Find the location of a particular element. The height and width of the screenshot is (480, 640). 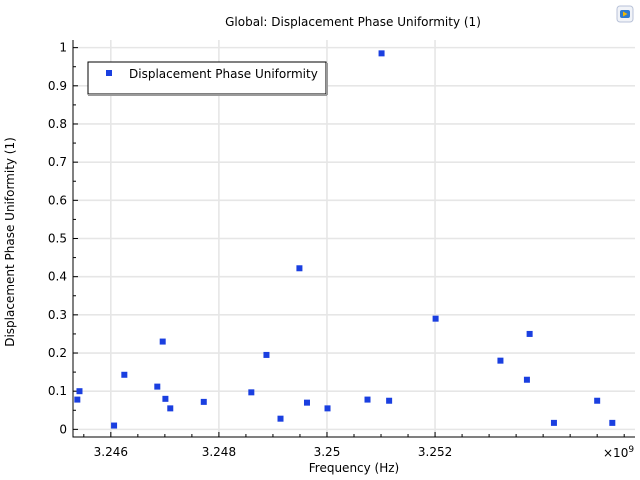

x-axis-exponent: ×109 is located at coordinates (618, 452).